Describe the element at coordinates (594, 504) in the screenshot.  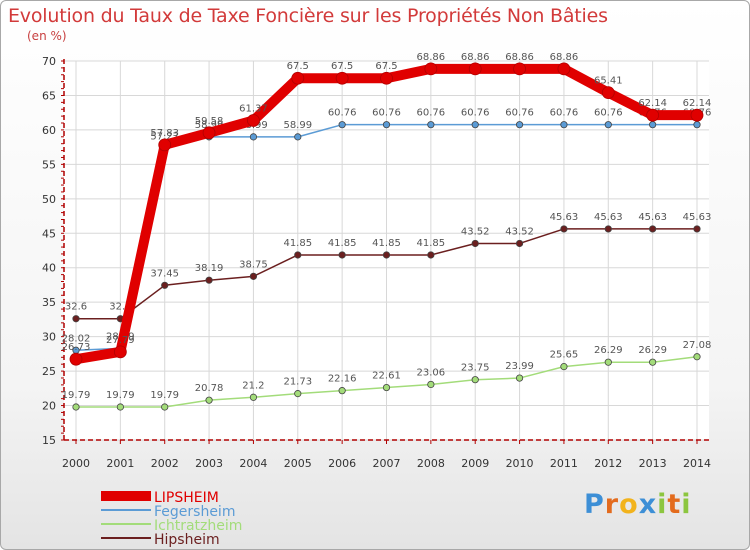
I see `logo-letter: P` at that location.